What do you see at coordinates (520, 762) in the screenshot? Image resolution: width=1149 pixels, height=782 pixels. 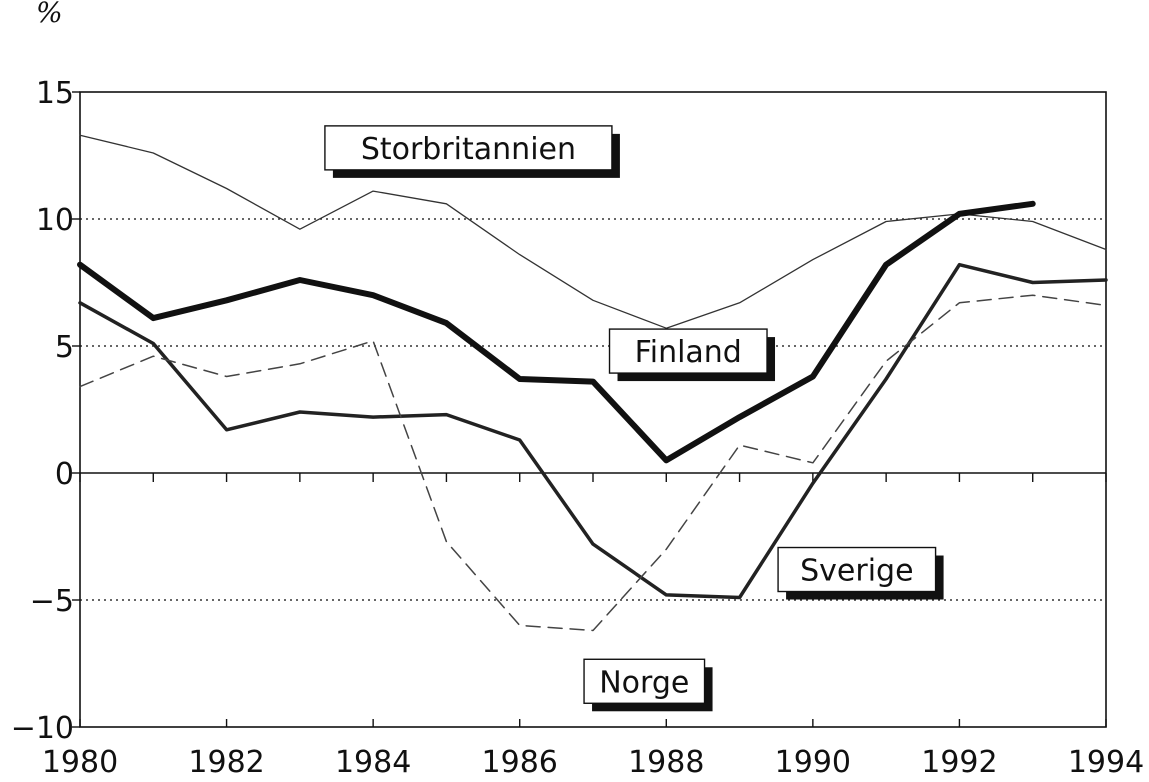 I see `x-tick-label: 1986` at bounding box center [520, 762].